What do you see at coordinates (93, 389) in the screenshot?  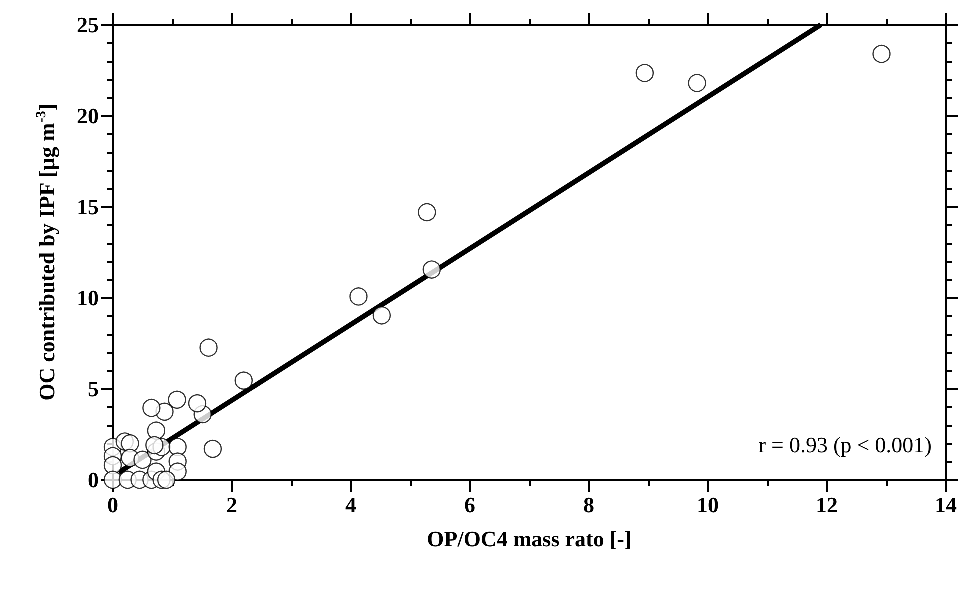 I see `y-tick-label: 5` at bounding box center [93, 389].